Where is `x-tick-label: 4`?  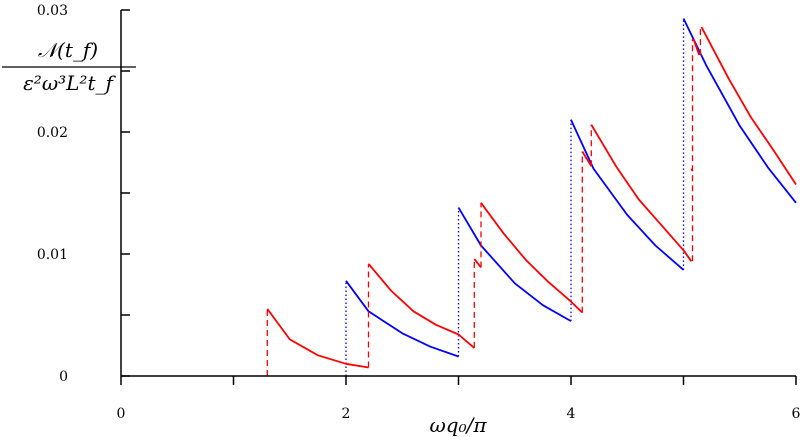
x-tick-label: 4 is located at coordinates (571, 414).